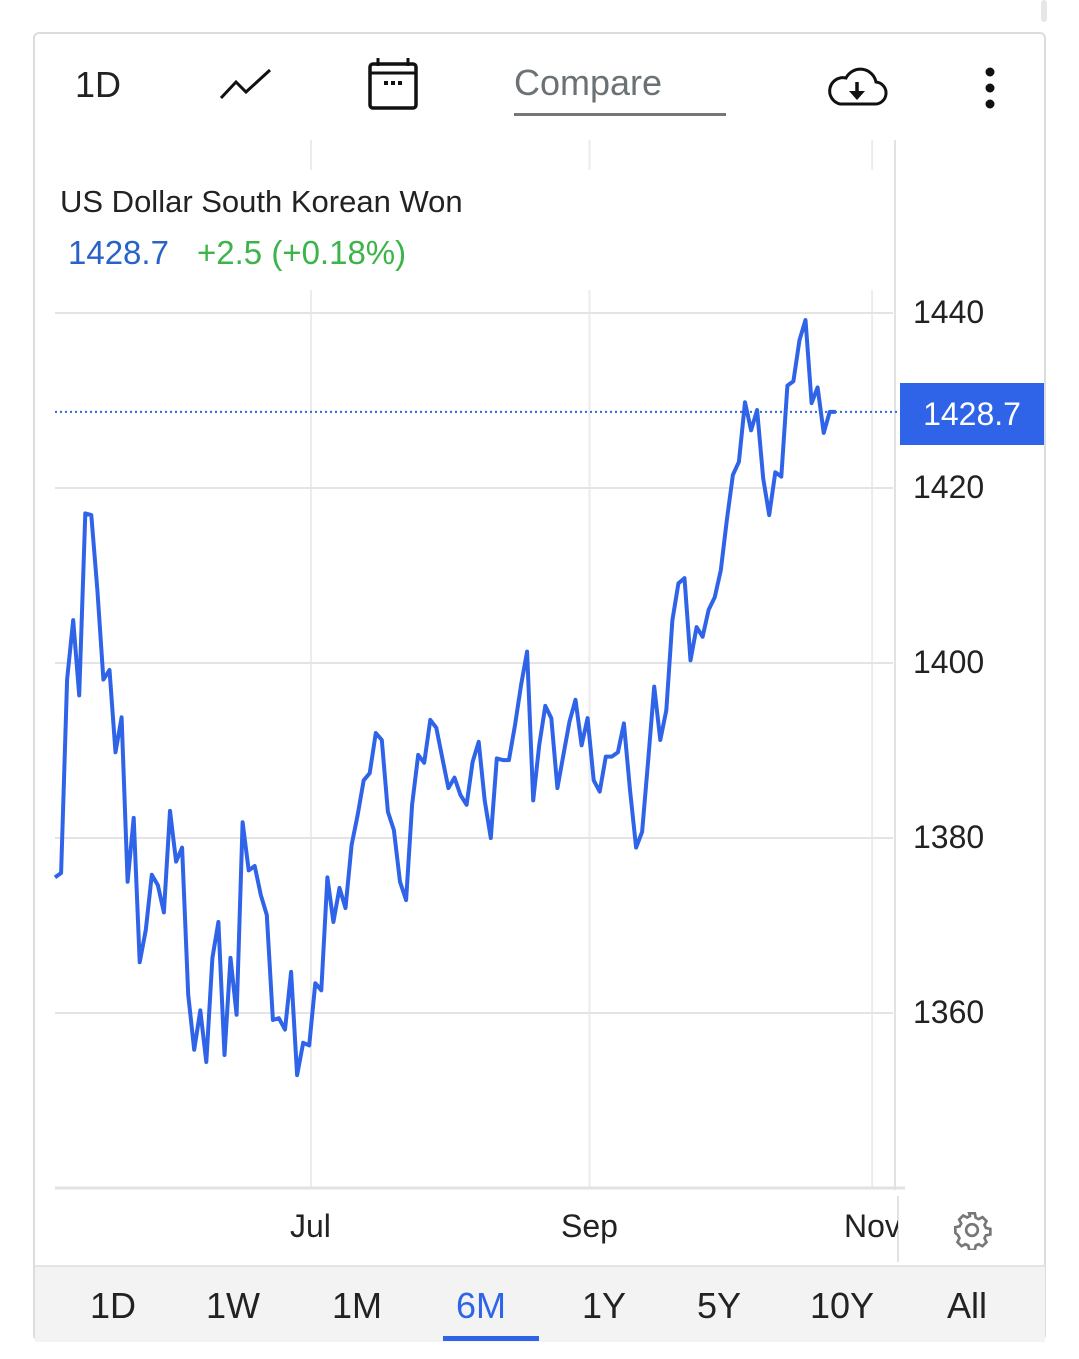  I want to click on y-tick-label: 1360, so click(949, 1012).